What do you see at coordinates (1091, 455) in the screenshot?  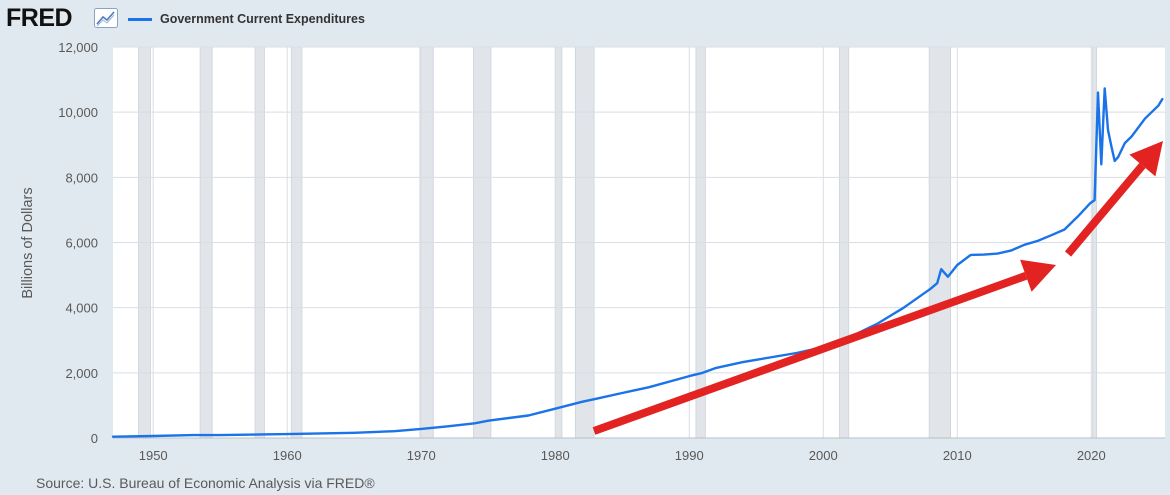 I see `x-tick-label: 2020` at bounding box center [1091, 455].